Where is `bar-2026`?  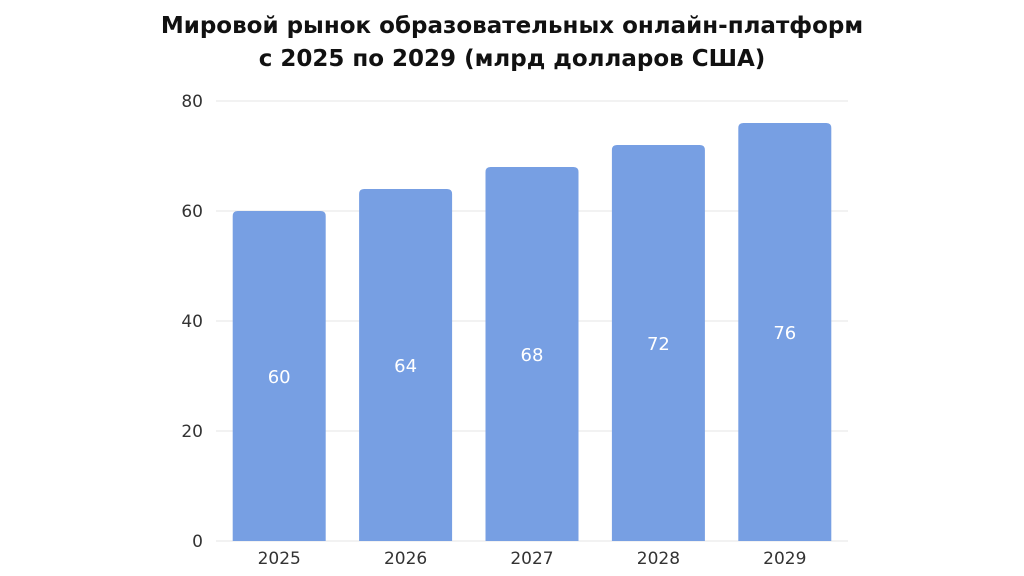 bar-2026 is located at coordinates (406, 365).